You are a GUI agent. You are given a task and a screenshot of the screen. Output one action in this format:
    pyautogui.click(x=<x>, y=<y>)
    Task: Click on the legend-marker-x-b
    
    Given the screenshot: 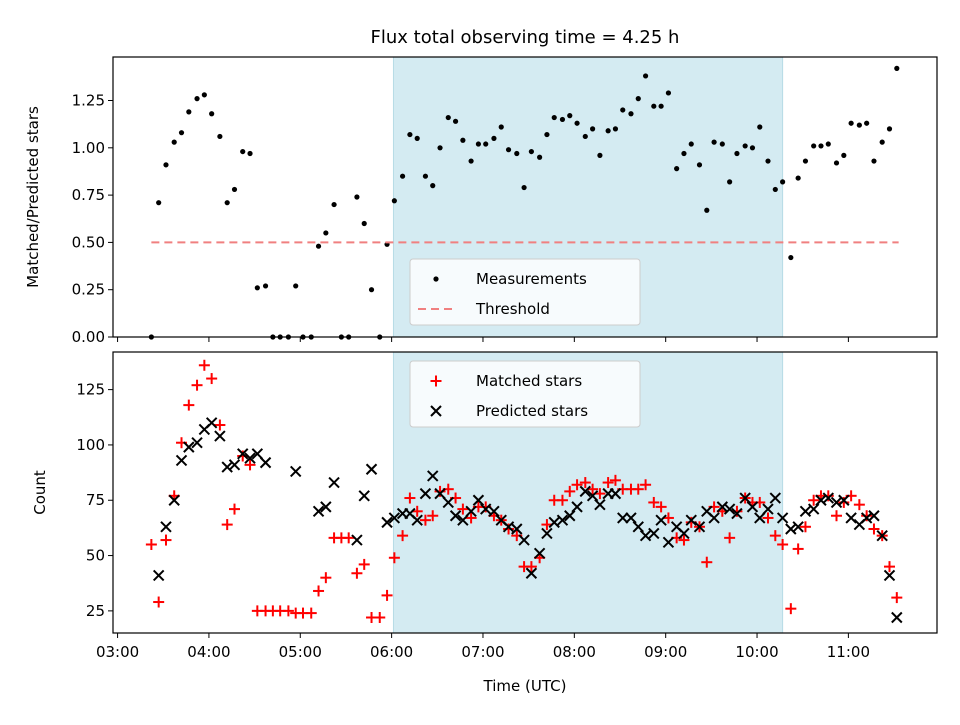 What is the action you would take?
    pyautogui.click(x=436, y=411)
    